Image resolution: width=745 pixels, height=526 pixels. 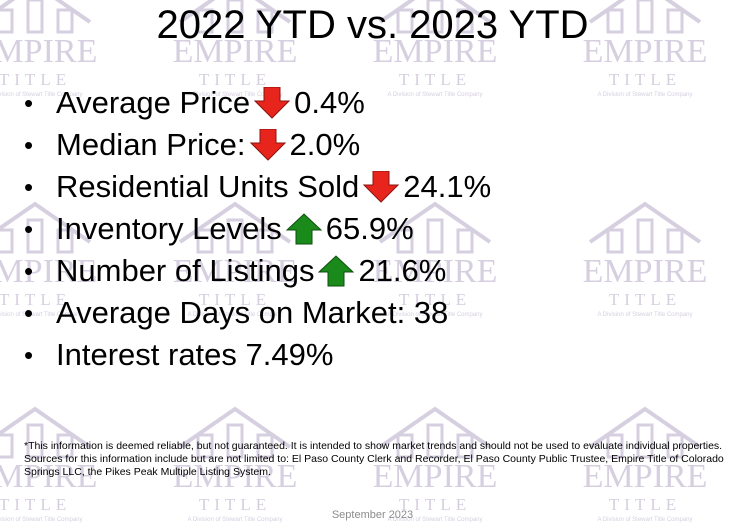 What do you see at coordinates (169, 228) in the screenshot?
I see `bullet-label: Inventory Levels` at bounding box center [169, 228].